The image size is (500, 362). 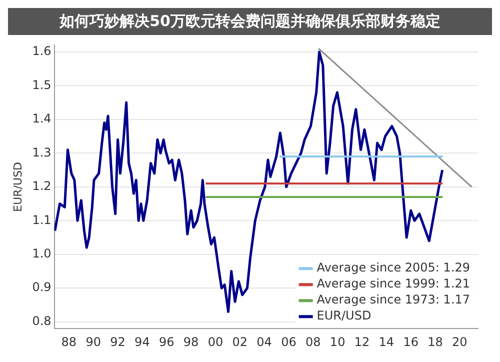 What do you see at coordinates (435, 341) in the screenshot?
I see `x-tick-label: 18` at bounding box center [435, 341].